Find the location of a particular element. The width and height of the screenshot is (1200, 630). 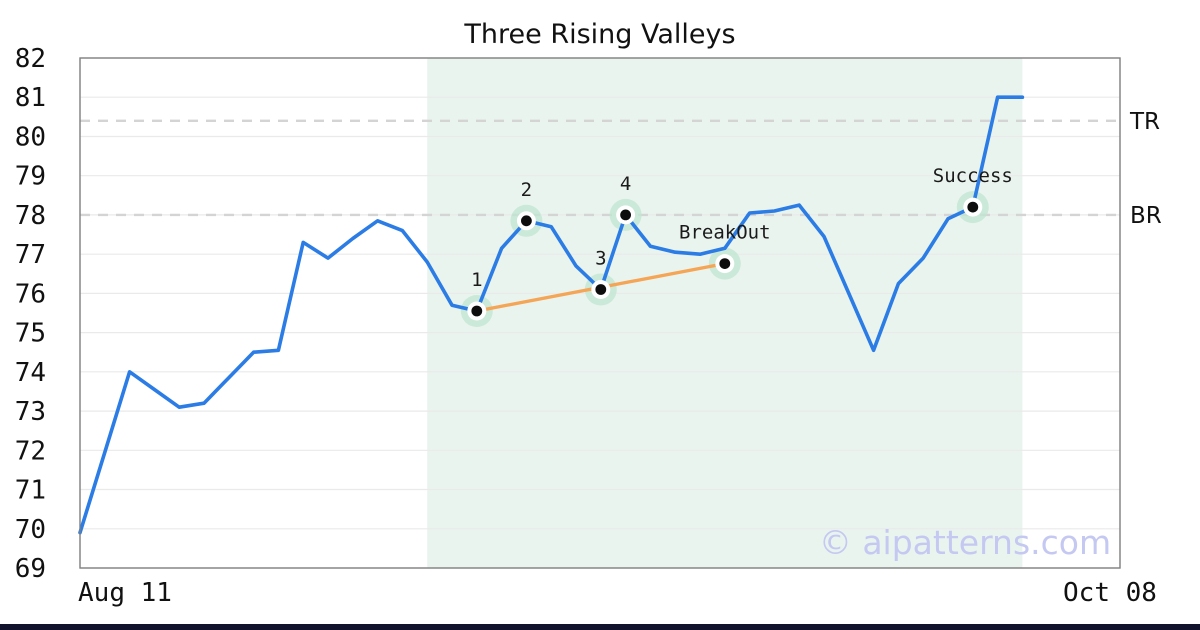

annotation-label: 2 is located at coordinates (526, 190).